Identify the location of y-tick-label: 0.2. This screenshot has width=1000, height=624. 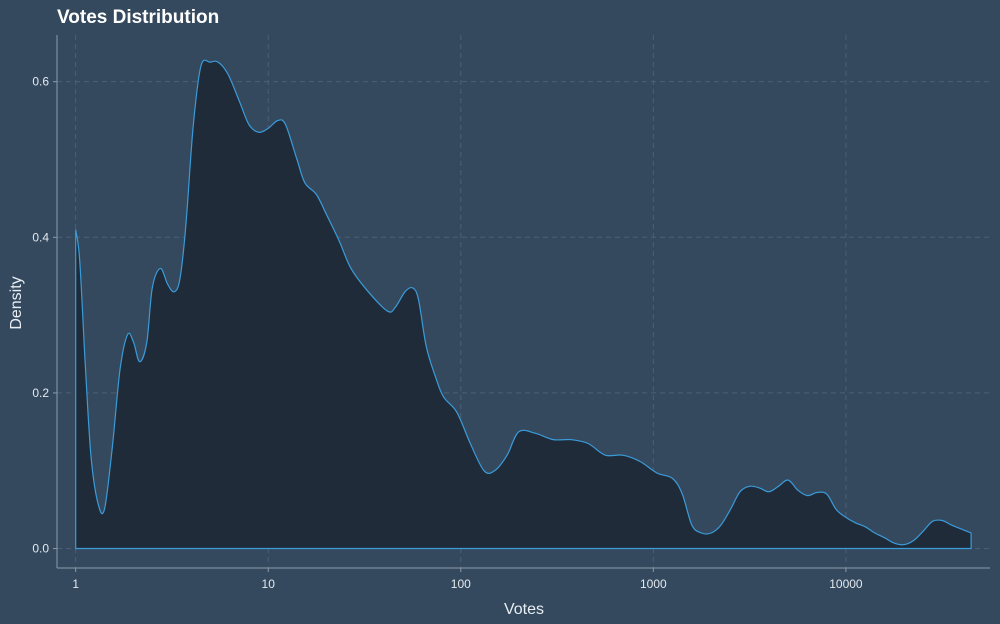
(40, 393).